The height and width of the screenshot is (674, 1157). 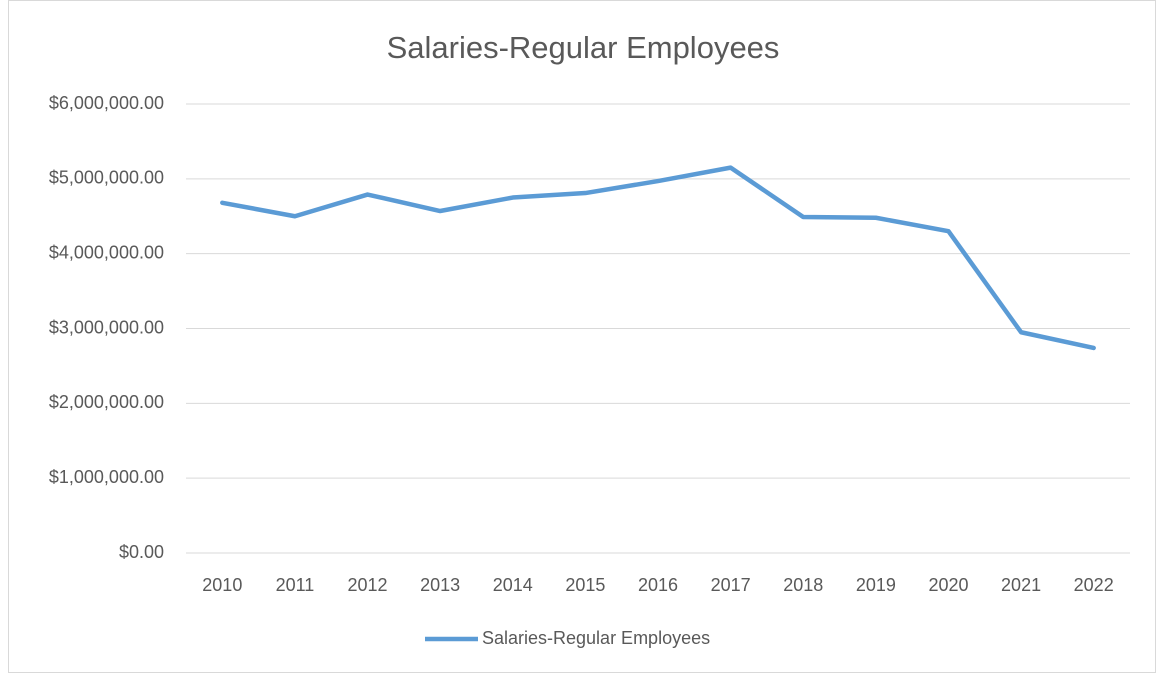 I want to click on y-tick-label: $1,000,000.00, so click(x=106, y=477).